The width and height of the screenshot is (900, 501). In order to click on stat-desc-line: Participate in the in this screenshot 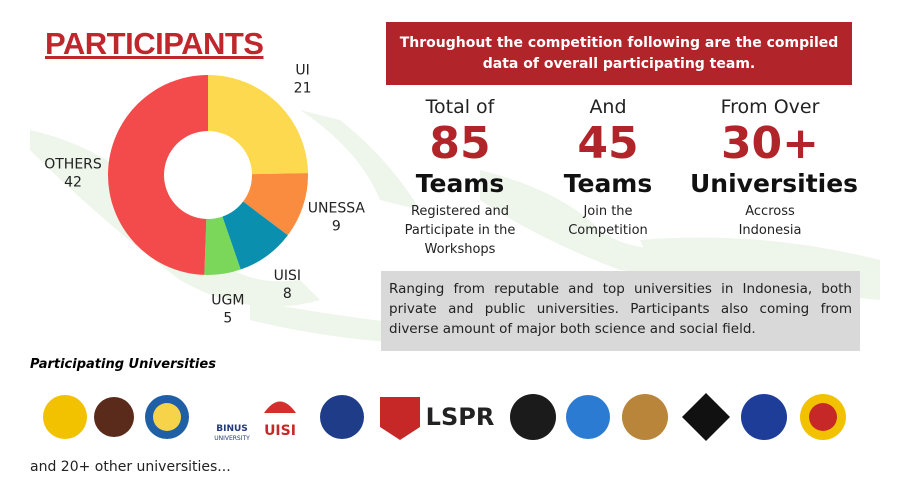, I will do `click(460, 230)`.